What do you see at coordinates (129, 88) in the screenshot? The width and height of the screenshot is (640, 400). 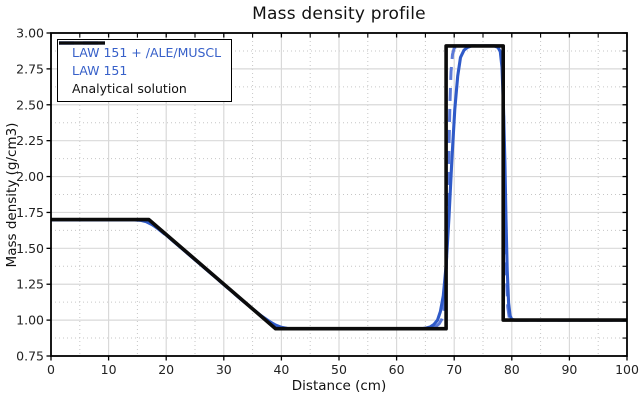 I see `legend-label: Analytical solution` at bounding box center [129, 88].